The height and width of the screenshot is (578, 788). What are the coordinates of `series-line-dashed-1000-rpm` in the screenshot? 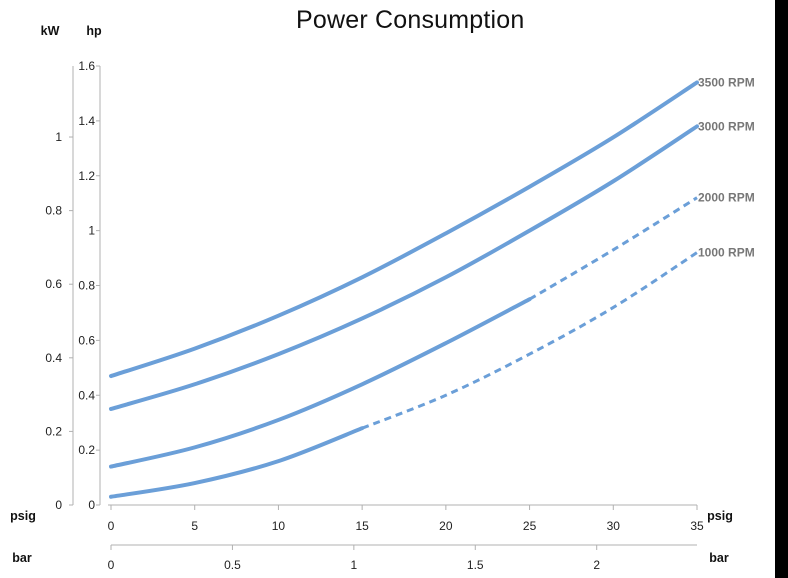 It's located at (529, 340).